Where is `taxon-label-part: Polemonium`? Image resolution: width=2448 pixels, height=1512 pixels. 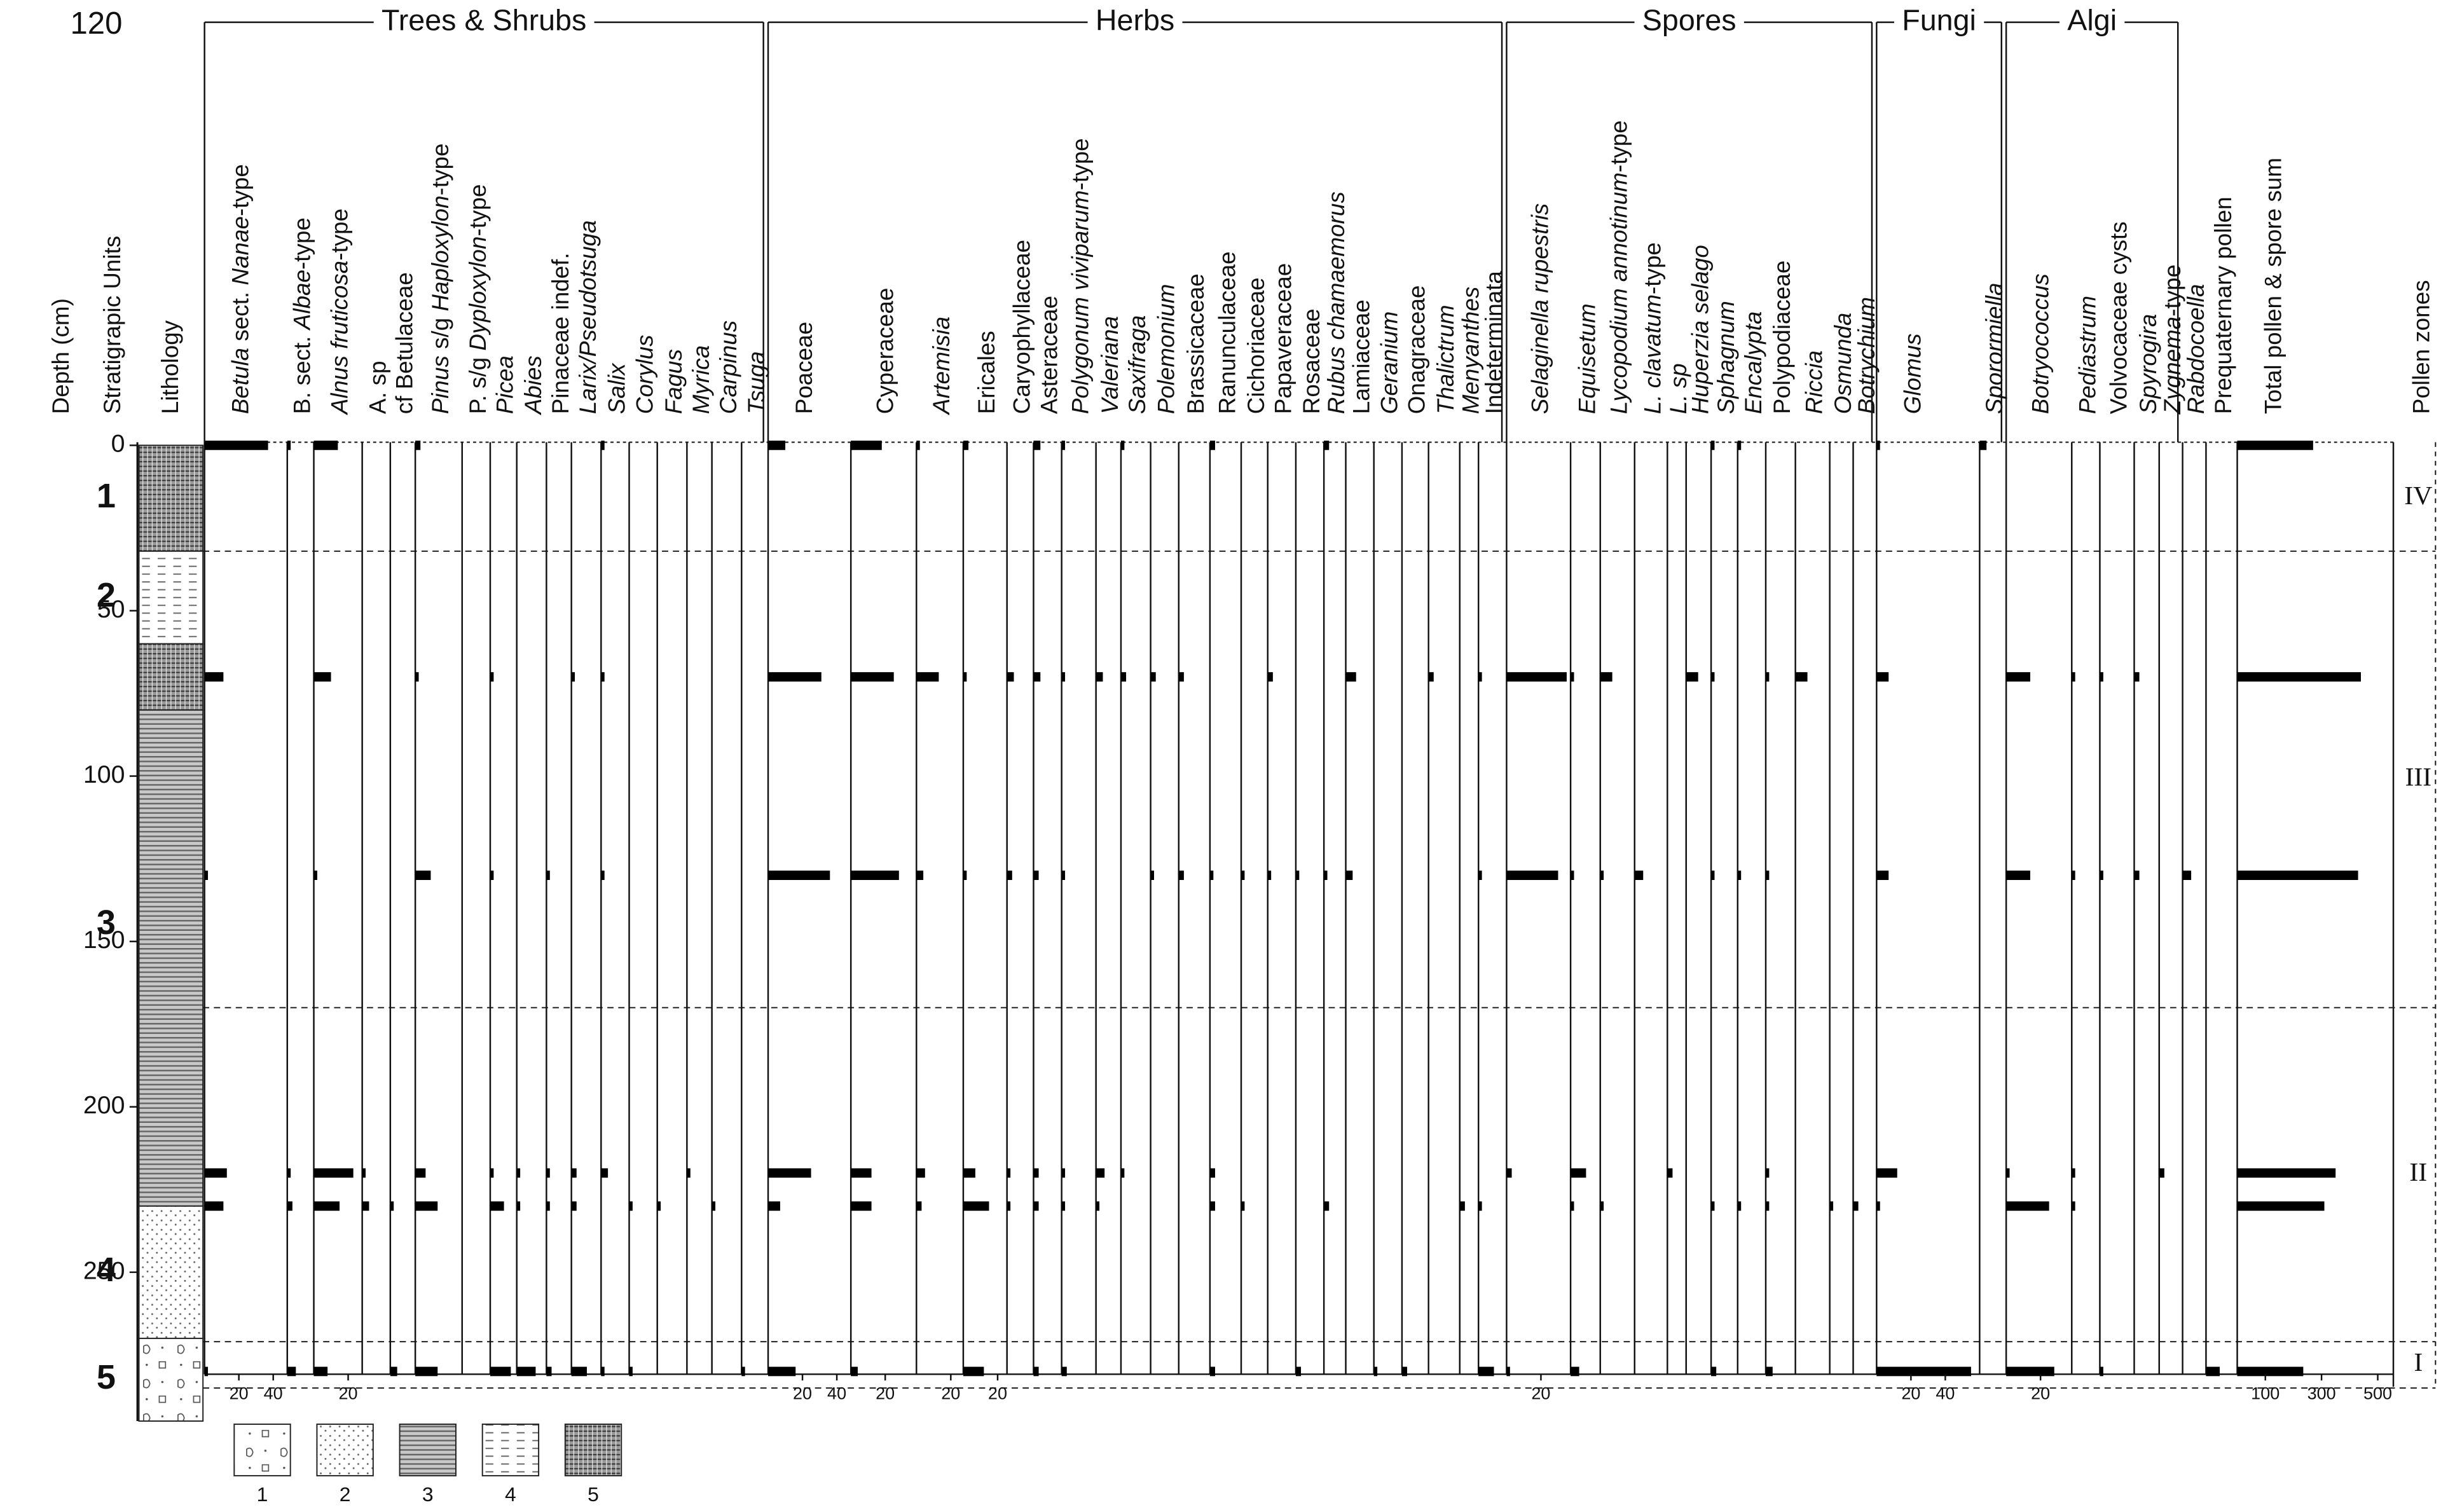 taxon-label-part: Polemonium is located at coordinates (1166, 349).